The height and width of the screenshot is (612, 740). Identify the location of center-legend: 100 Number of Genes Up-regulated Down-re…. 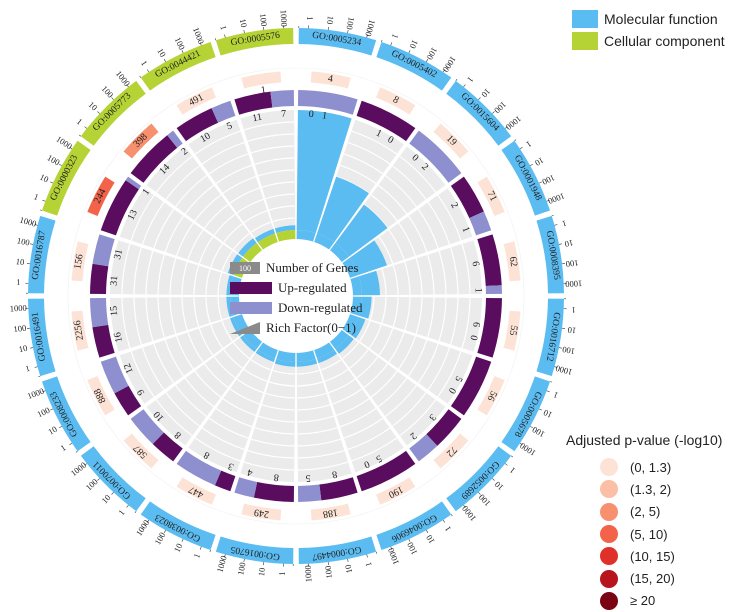
(305, 298).